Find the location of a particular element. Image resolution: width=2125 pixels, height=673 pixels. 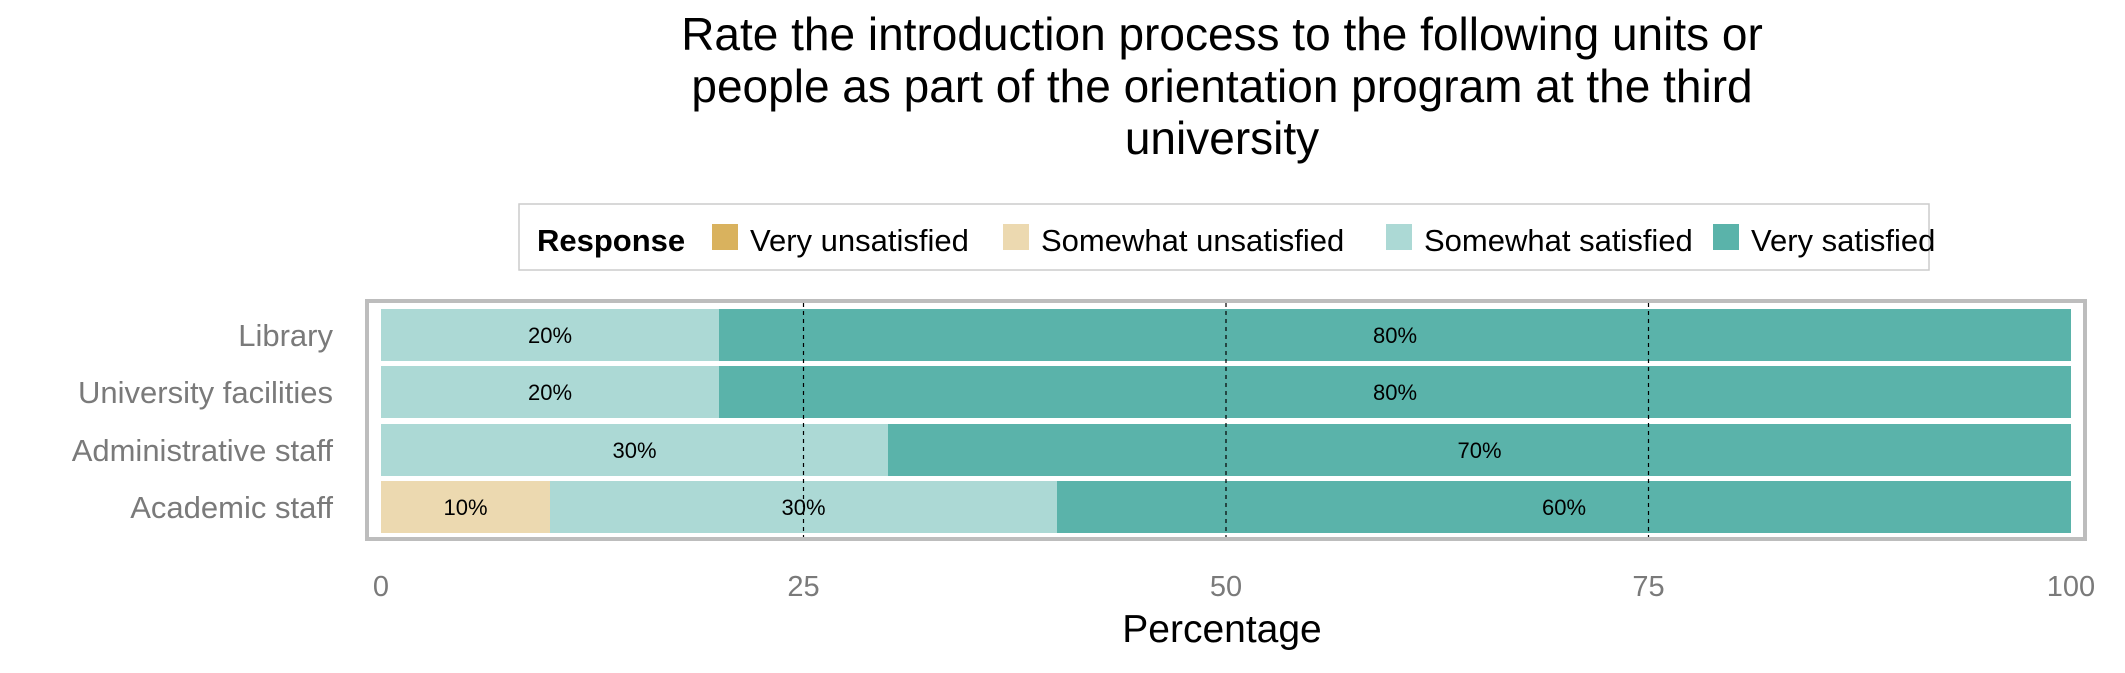

bar-university-facilities-somewhat-satisfied is located at coordinates (550, 392).